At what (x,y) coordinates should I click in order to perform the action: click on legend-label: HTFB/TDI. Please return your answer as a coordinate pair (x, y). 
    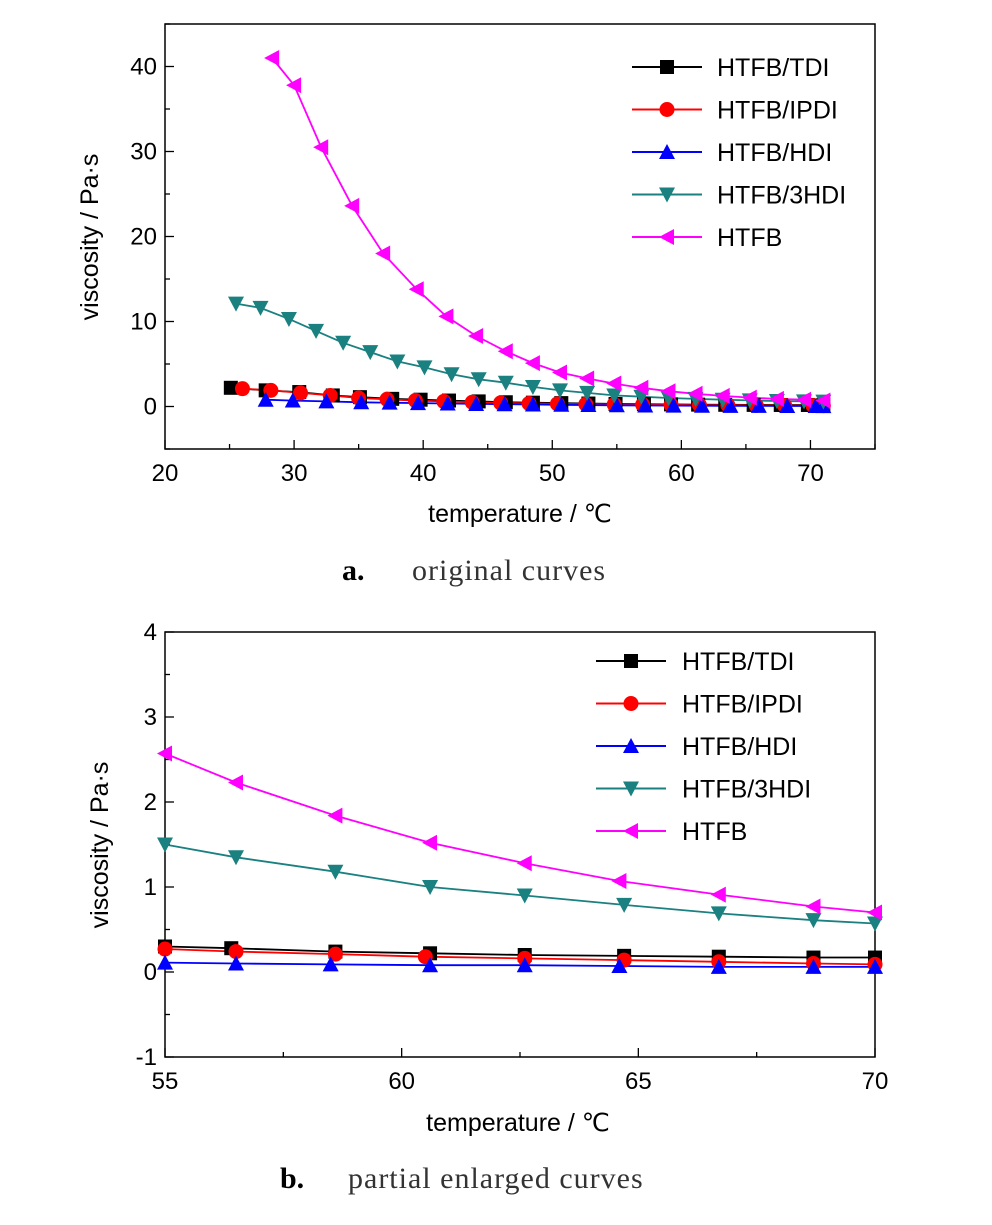
    Looking at the image, I should click on (773, 68).